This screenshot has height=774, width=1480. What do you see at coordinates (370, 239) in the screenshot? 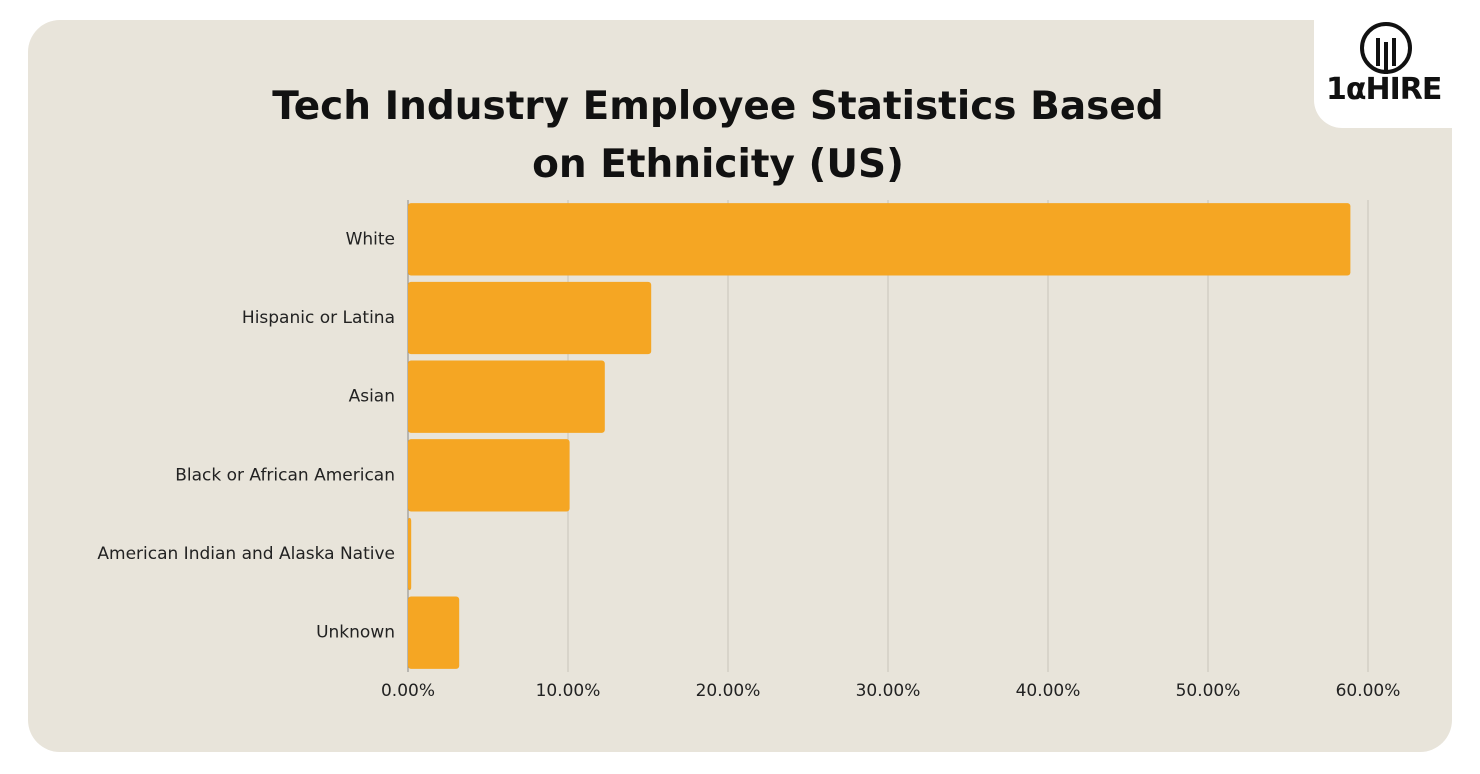
I see `y-tick-label: White` at bounding box center [370, 239].